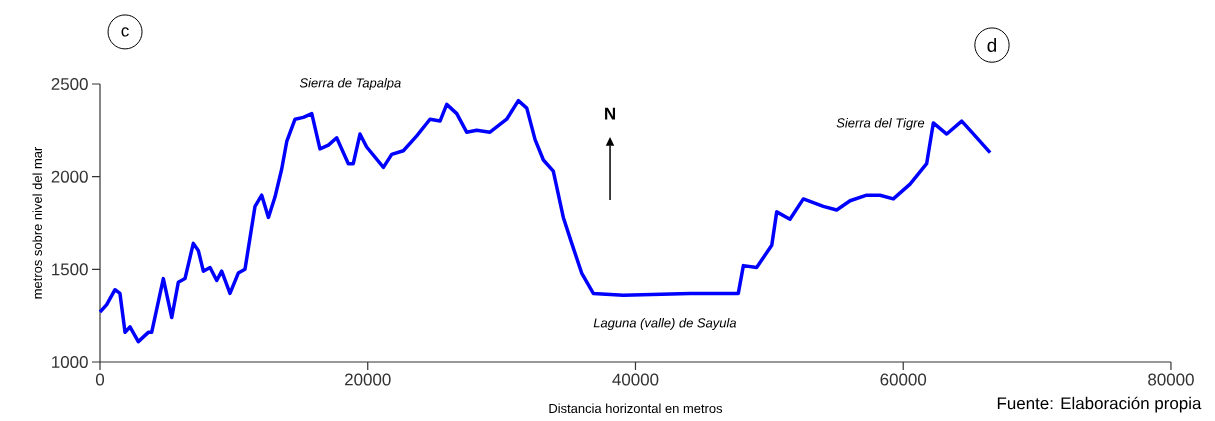  What do you see at coordinates (70, 269) in the screenshot?
I see `y-tick-label: 1500` at bounding box center [70, 269].